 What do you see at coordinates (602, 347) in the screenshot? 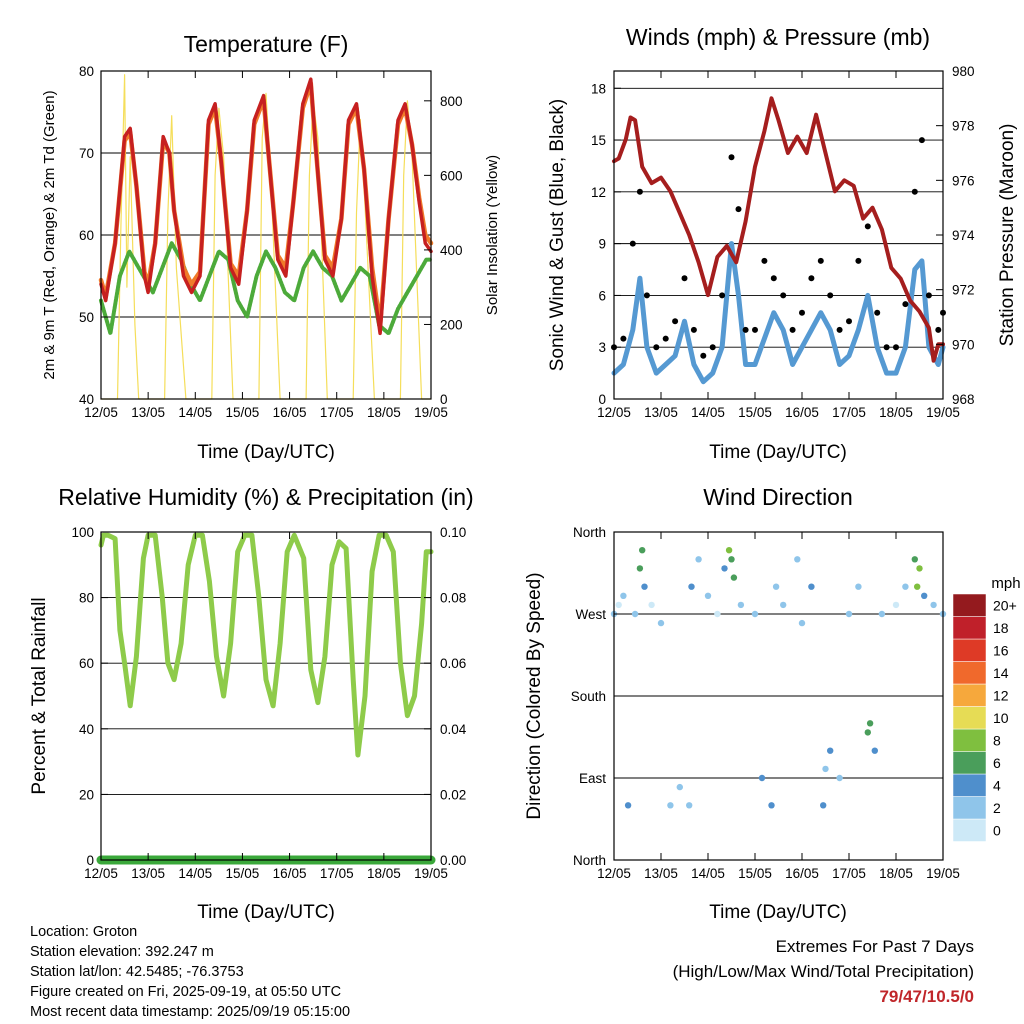
I see `y-tick-label: 3` at bounding box center [602, 347].